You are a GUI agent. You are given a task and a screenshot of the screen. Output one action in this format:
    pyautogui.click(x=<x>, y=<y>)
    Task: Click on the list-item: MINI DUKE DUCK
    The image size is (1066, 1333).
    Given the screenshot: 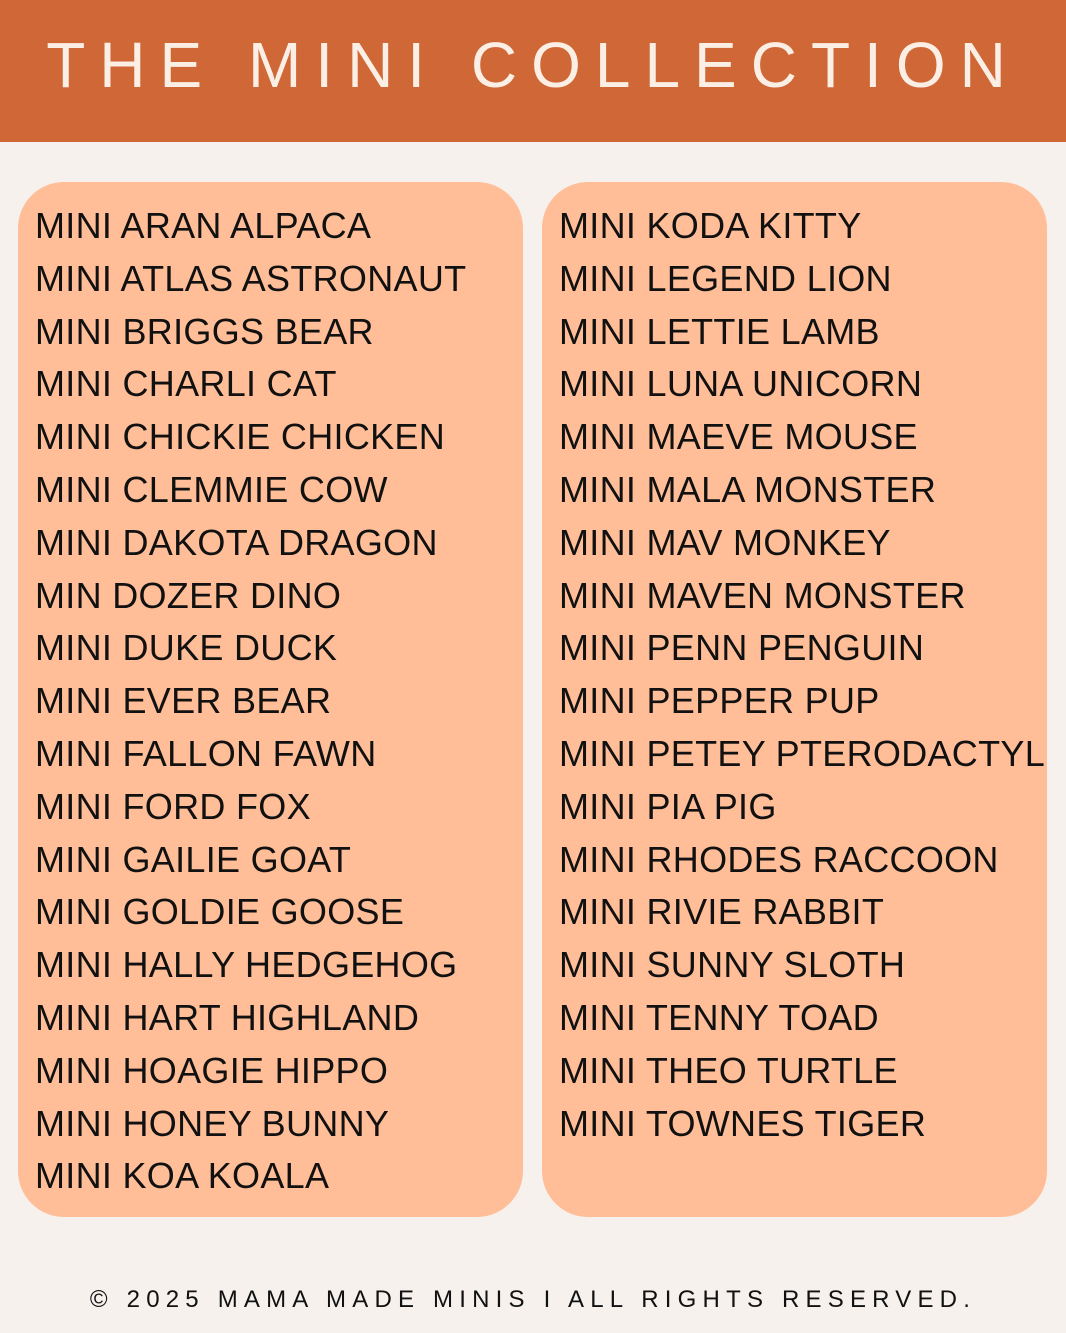 What is the action you would take?
    pyautogui.click(x=186, y=648)
    